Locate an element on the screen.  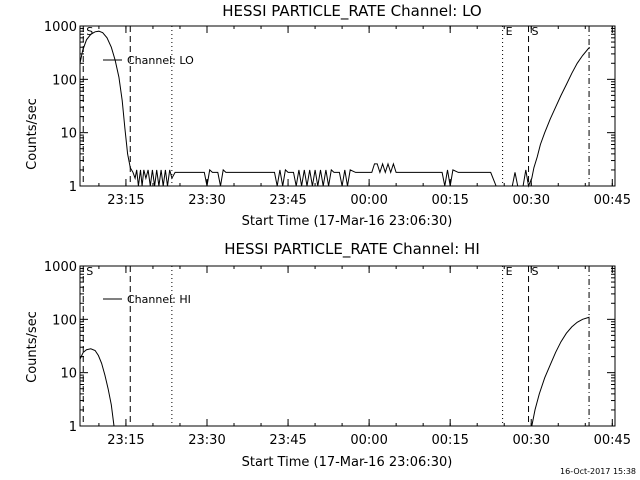
hi-y-tick-label: 10 is located at coordinates (68, 374).